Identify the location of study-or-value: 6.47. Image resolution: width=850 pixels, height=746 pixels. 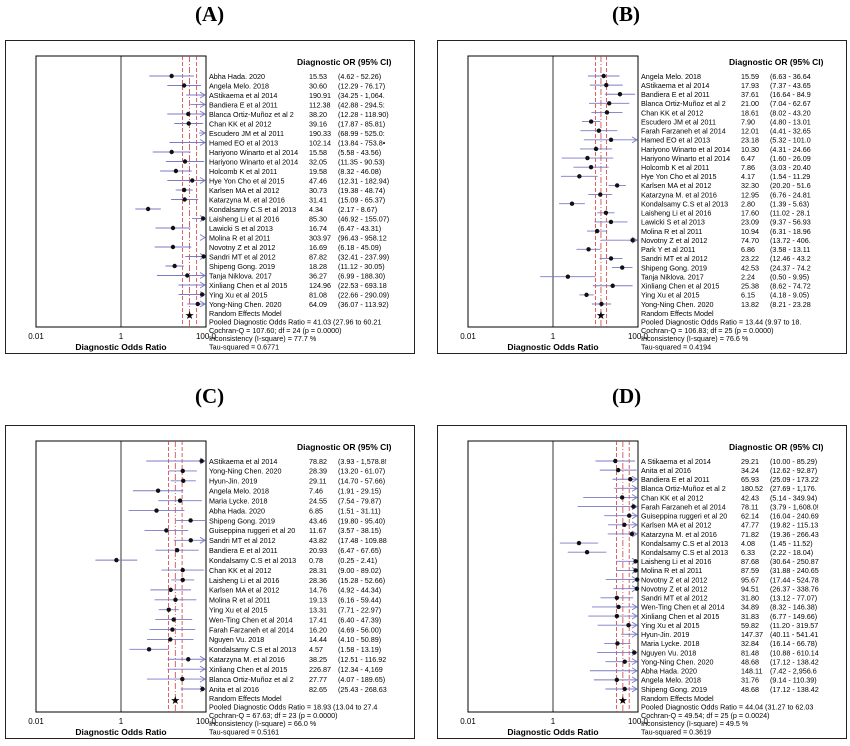
(748, 158).